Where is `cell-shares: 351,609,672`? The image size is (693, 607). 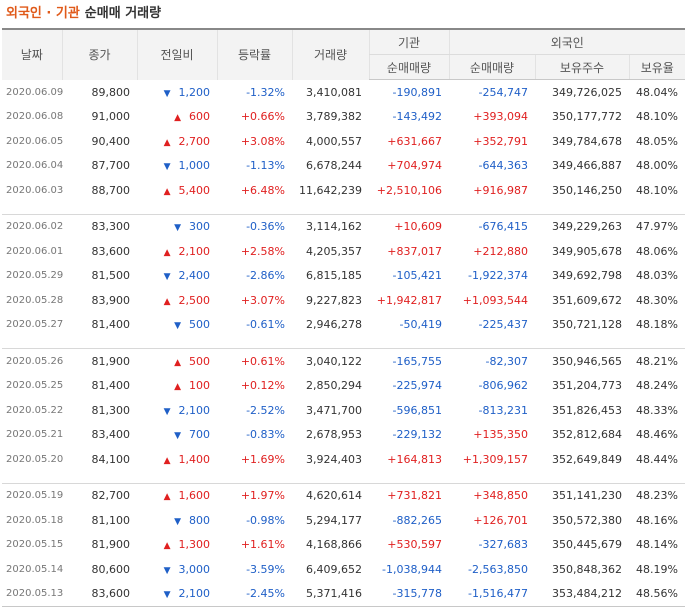 cell-shares: 351,609,672 is located at coordinates (587, 300).